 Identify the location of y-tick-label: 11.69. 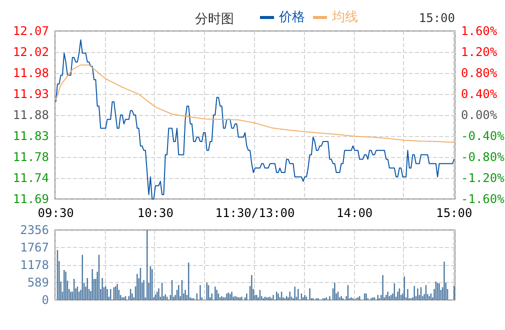
(30, 199).